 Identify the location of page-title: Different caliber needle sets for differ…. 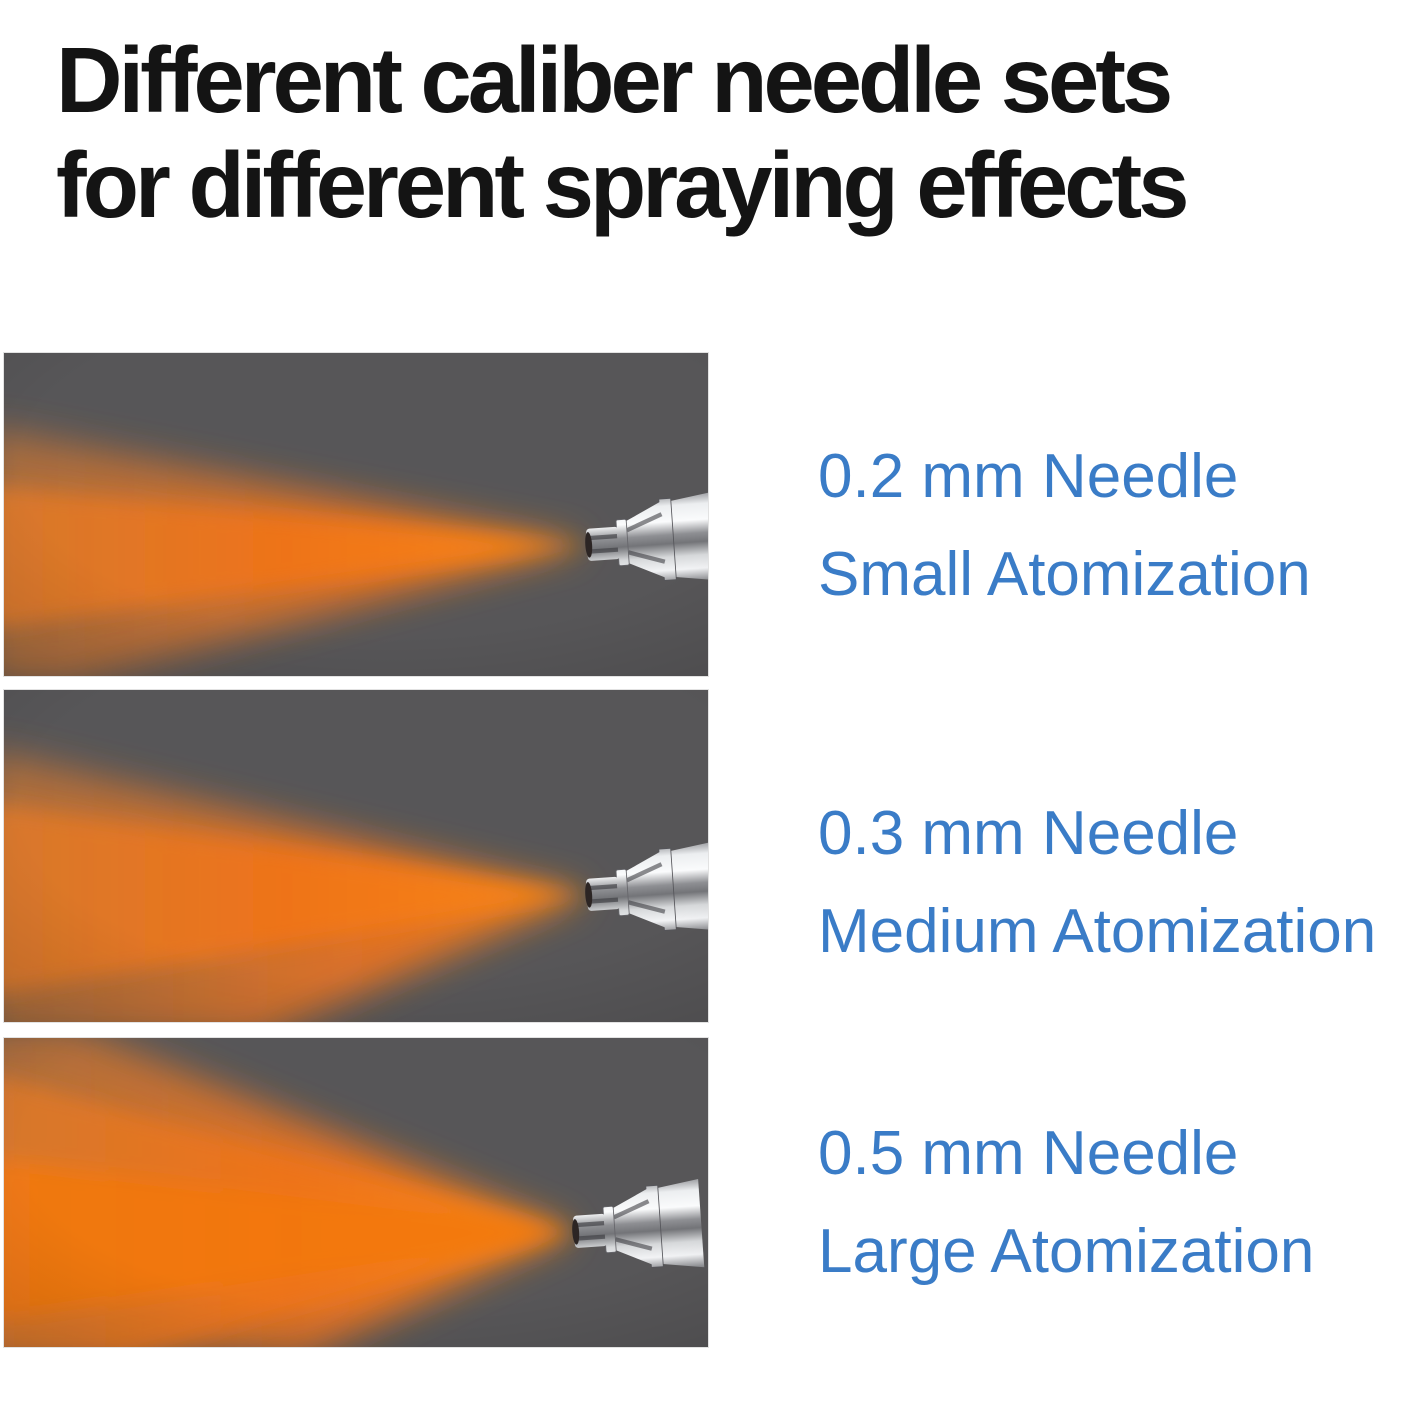
(719, 133).